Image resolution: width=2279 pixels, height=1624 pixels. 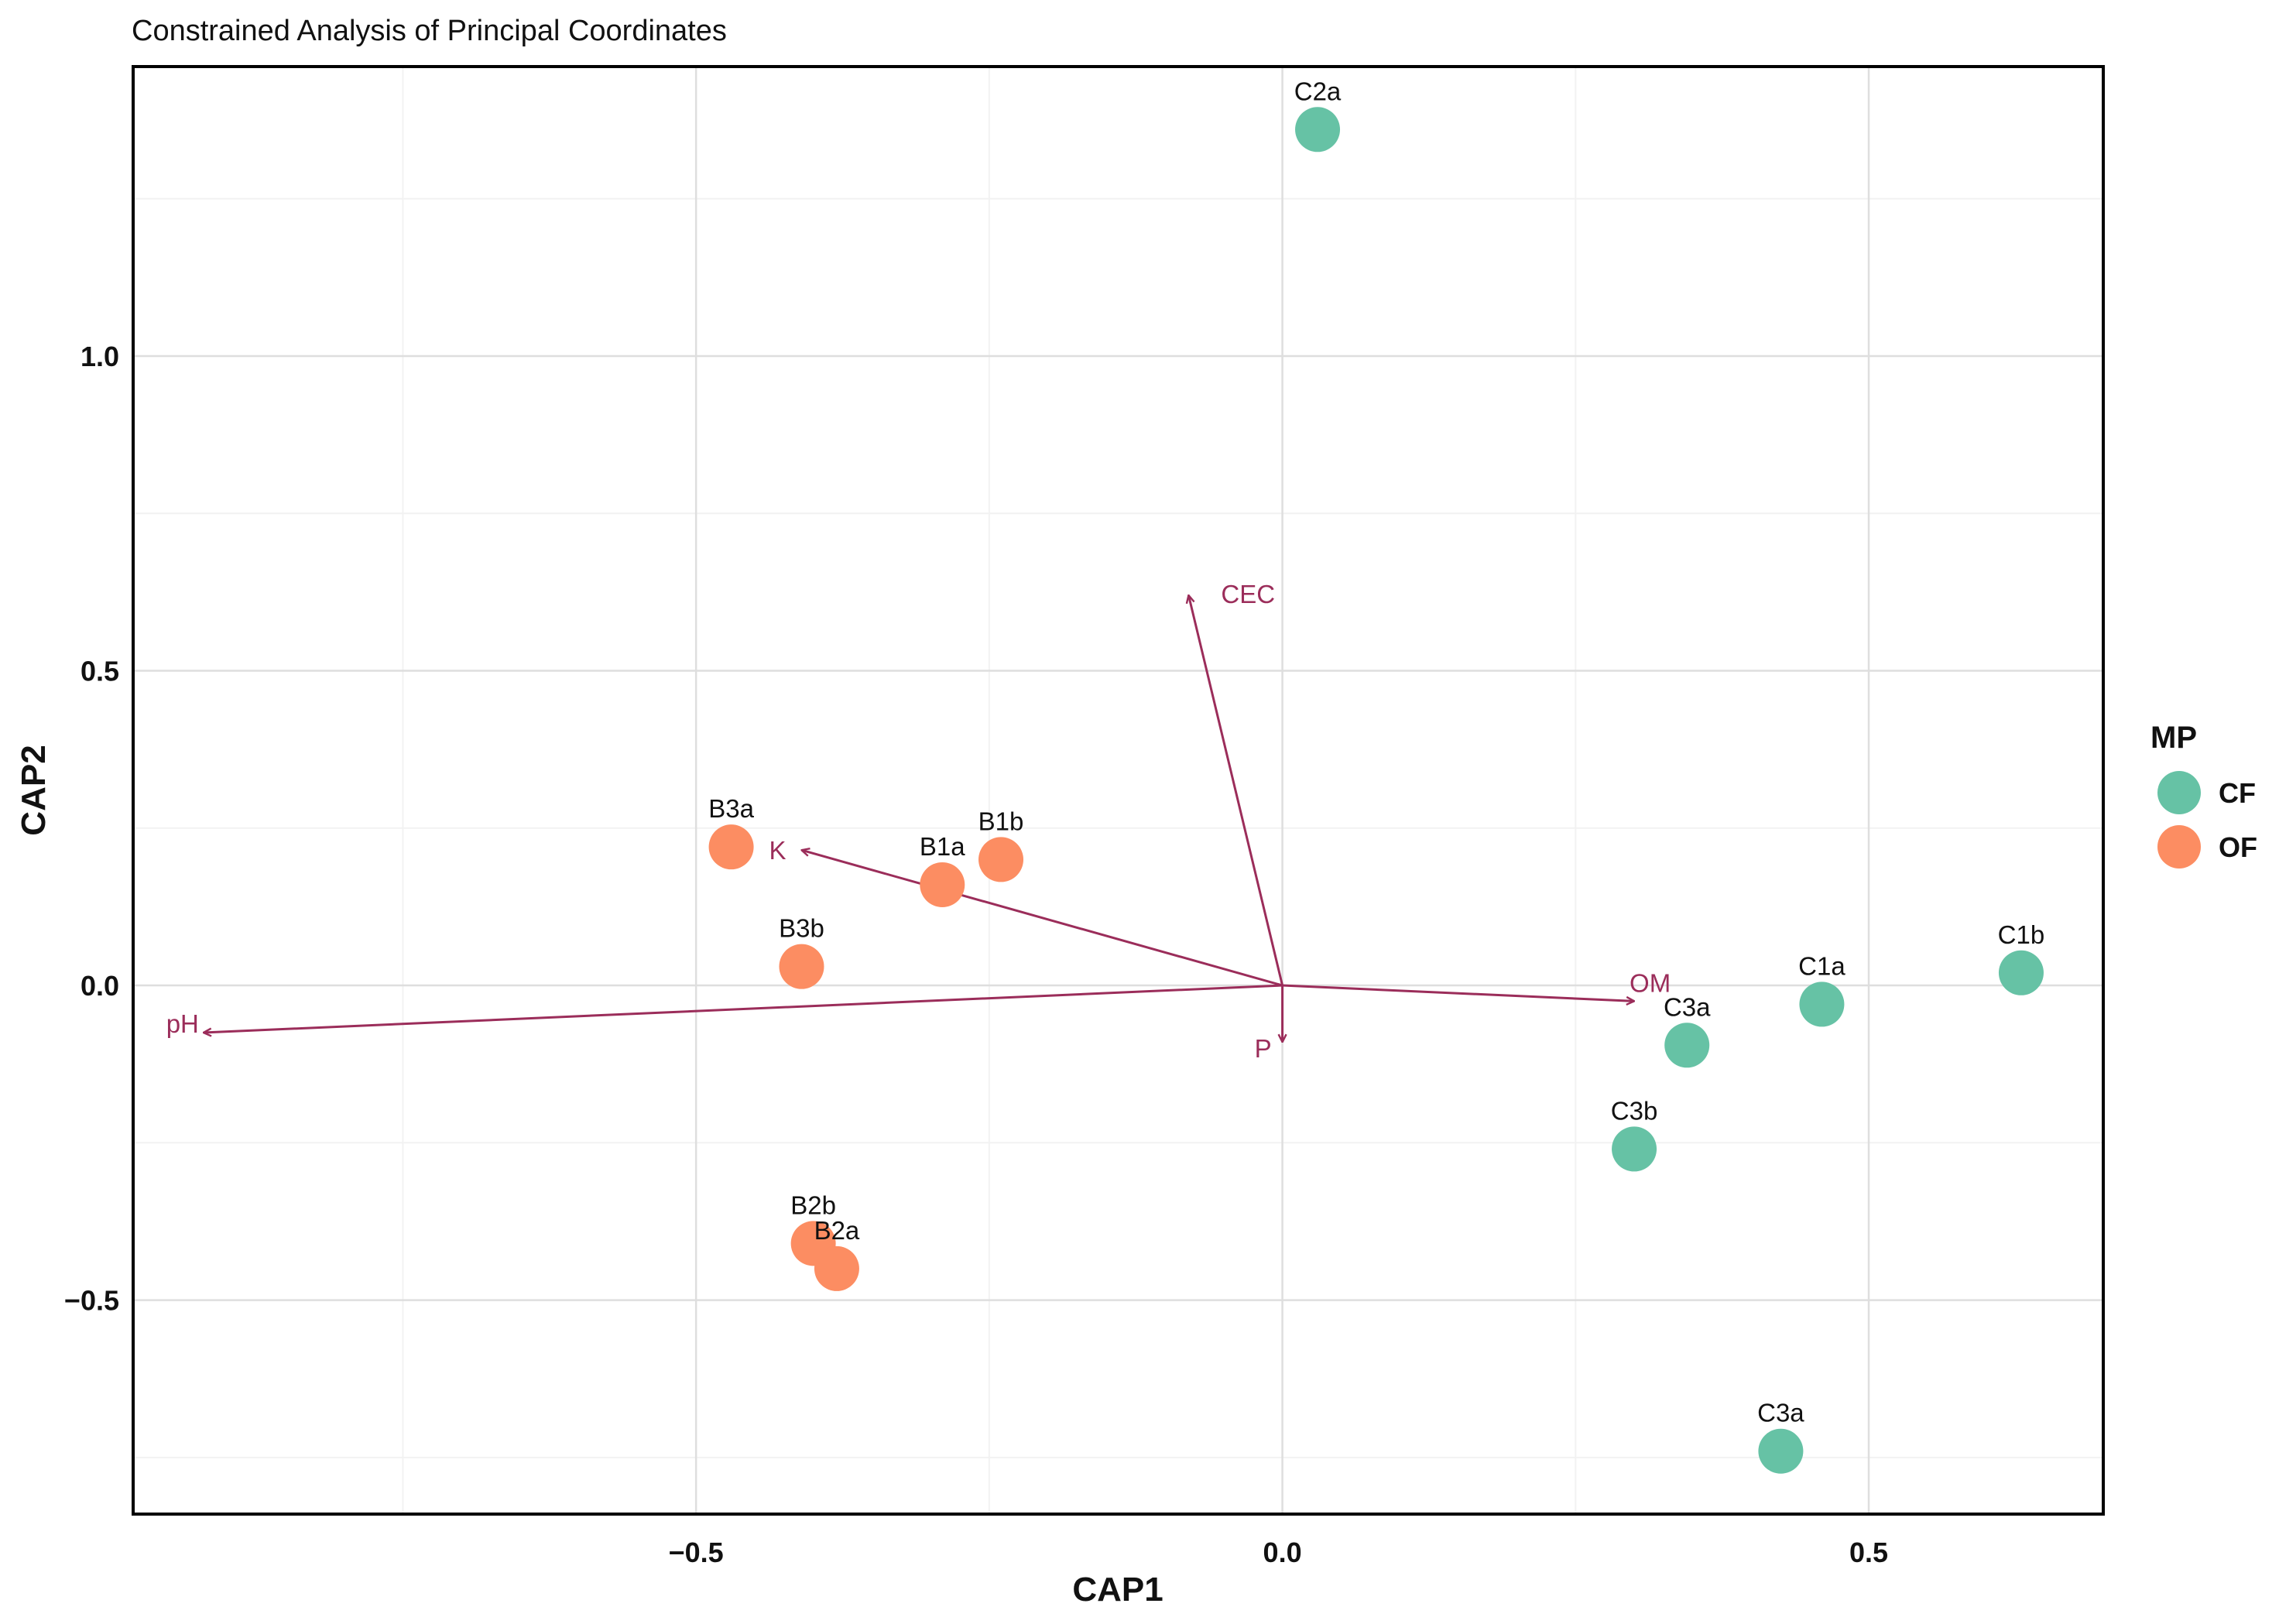 What do you see at coordinates (1821, 965) in the screenshot?
I see `point-label-c1a: C1a` at bounding box center [1821, 965].